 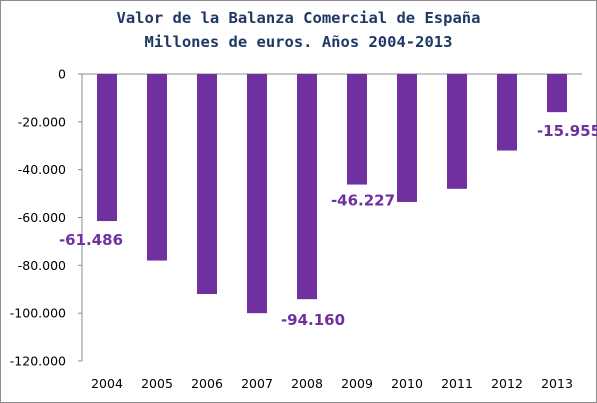 I want to click on bar-2010, so click(x=407, y=138).